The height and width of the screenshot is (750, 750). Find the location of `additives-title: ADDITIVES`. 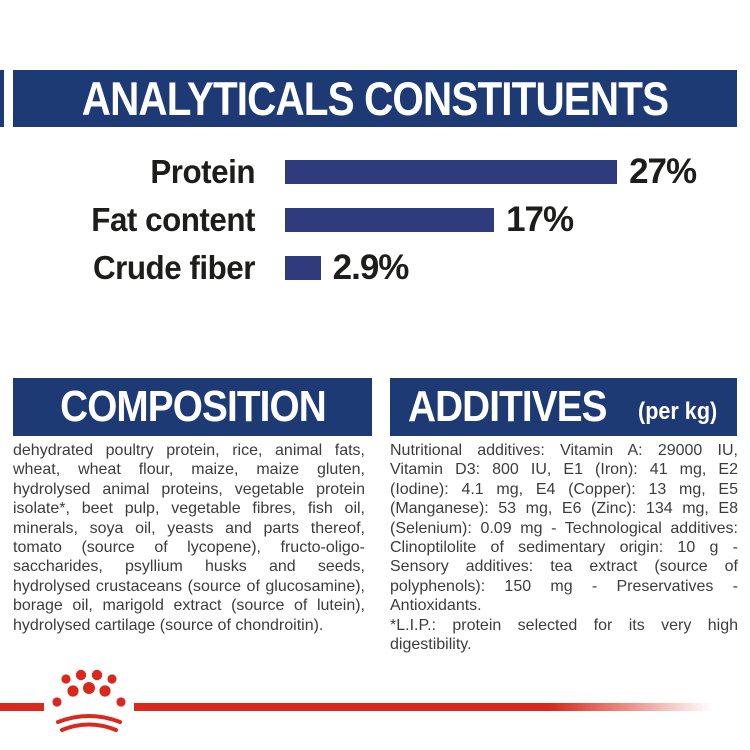

additives-title: ADDITIVES is located at coordinates (507, 406).